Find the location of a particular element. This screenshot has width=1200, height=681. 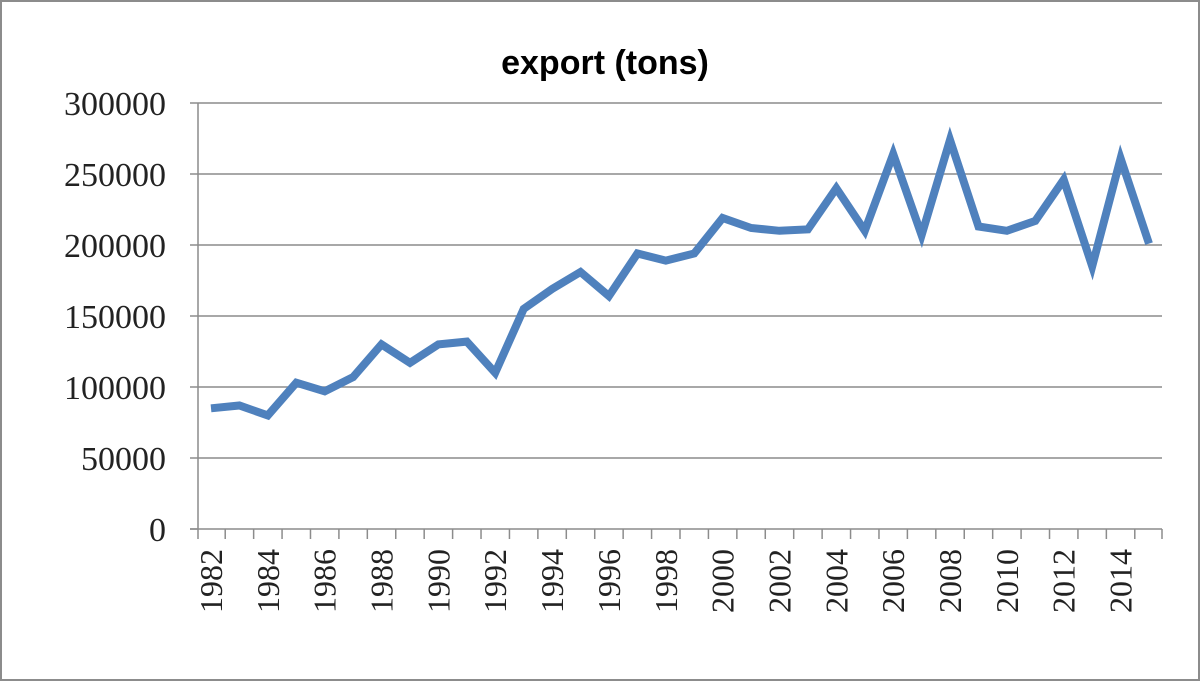

x-tick-label: 1994 is located at coordinates (552, 581).